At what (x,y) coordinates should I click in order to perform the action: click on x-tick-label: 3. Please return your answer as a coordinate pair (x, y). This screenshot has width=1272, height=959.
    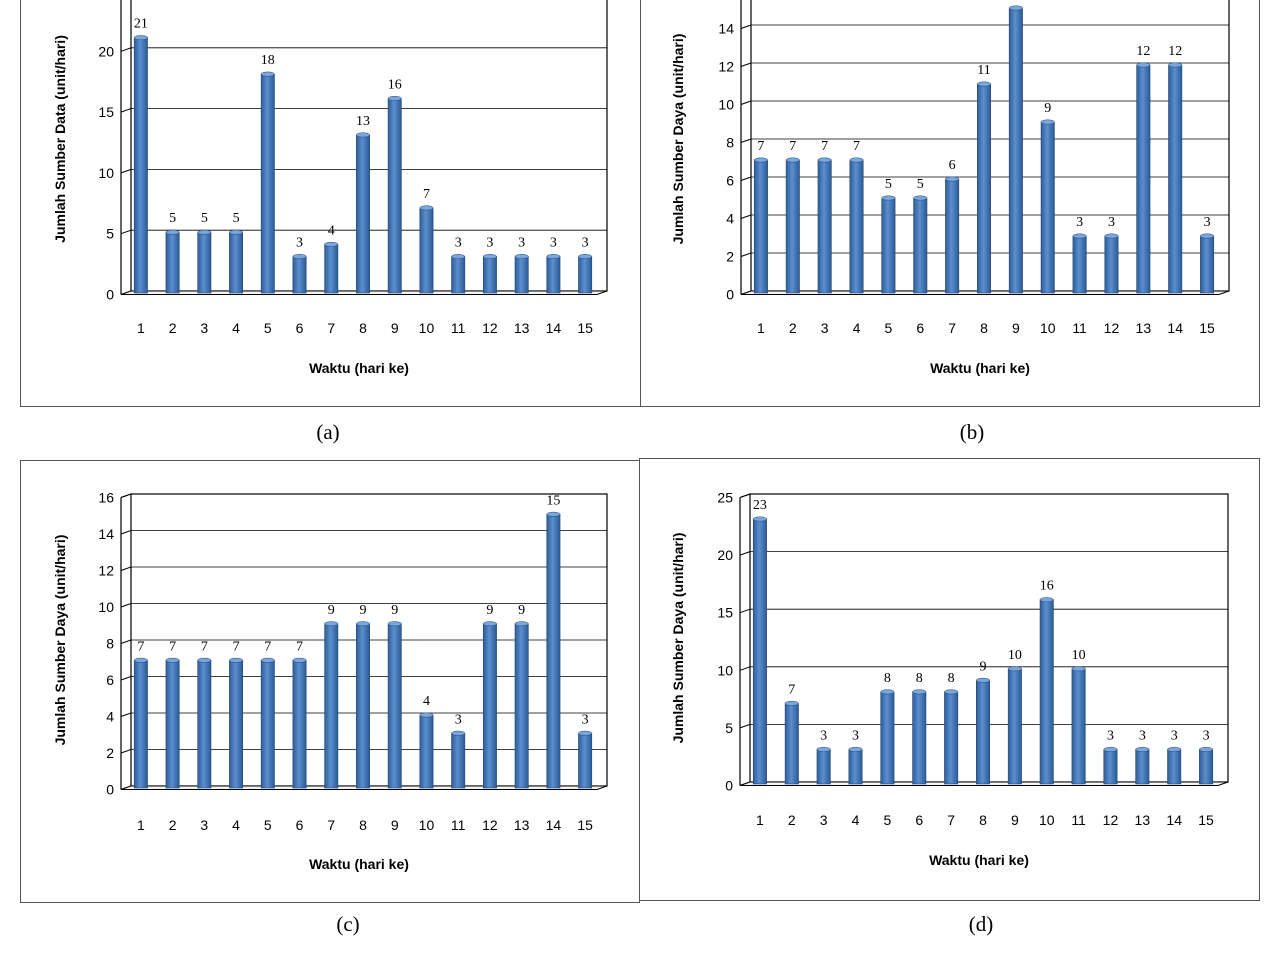
    Looking at the image, I should click on (204, 328).